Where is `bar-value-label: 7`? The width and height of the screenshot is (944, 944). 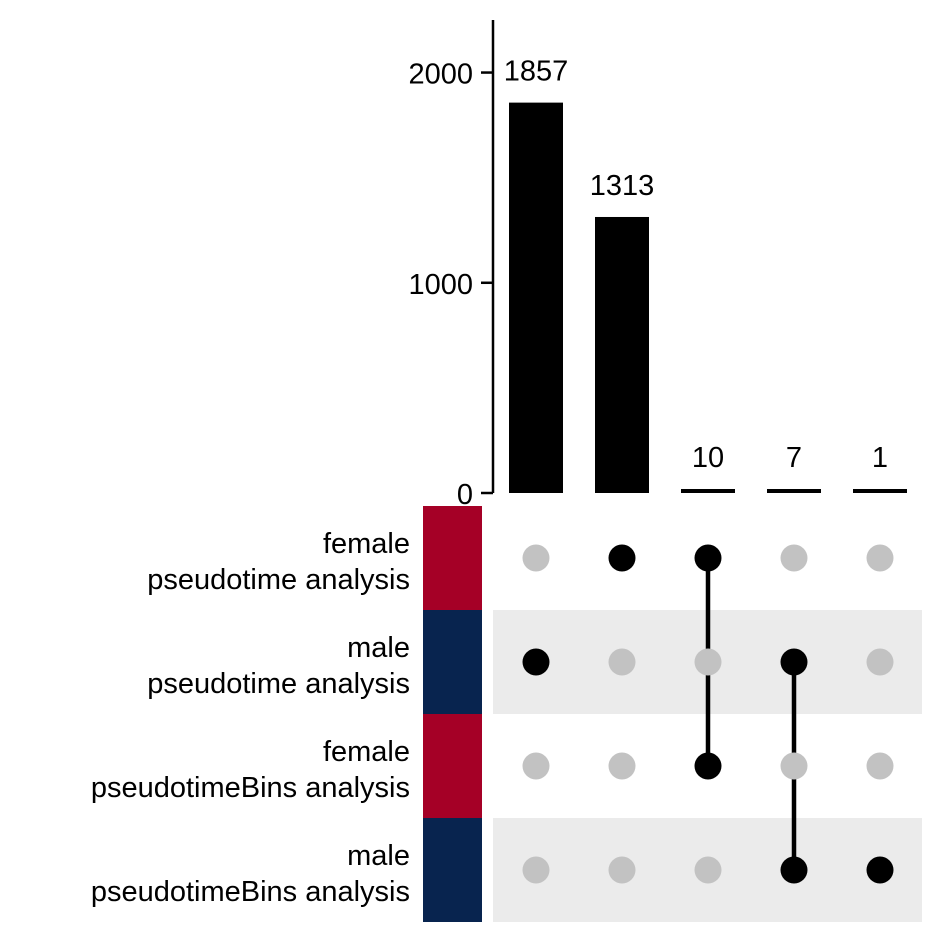 bar-value-label: 7 is located at coordinates (794, 458).